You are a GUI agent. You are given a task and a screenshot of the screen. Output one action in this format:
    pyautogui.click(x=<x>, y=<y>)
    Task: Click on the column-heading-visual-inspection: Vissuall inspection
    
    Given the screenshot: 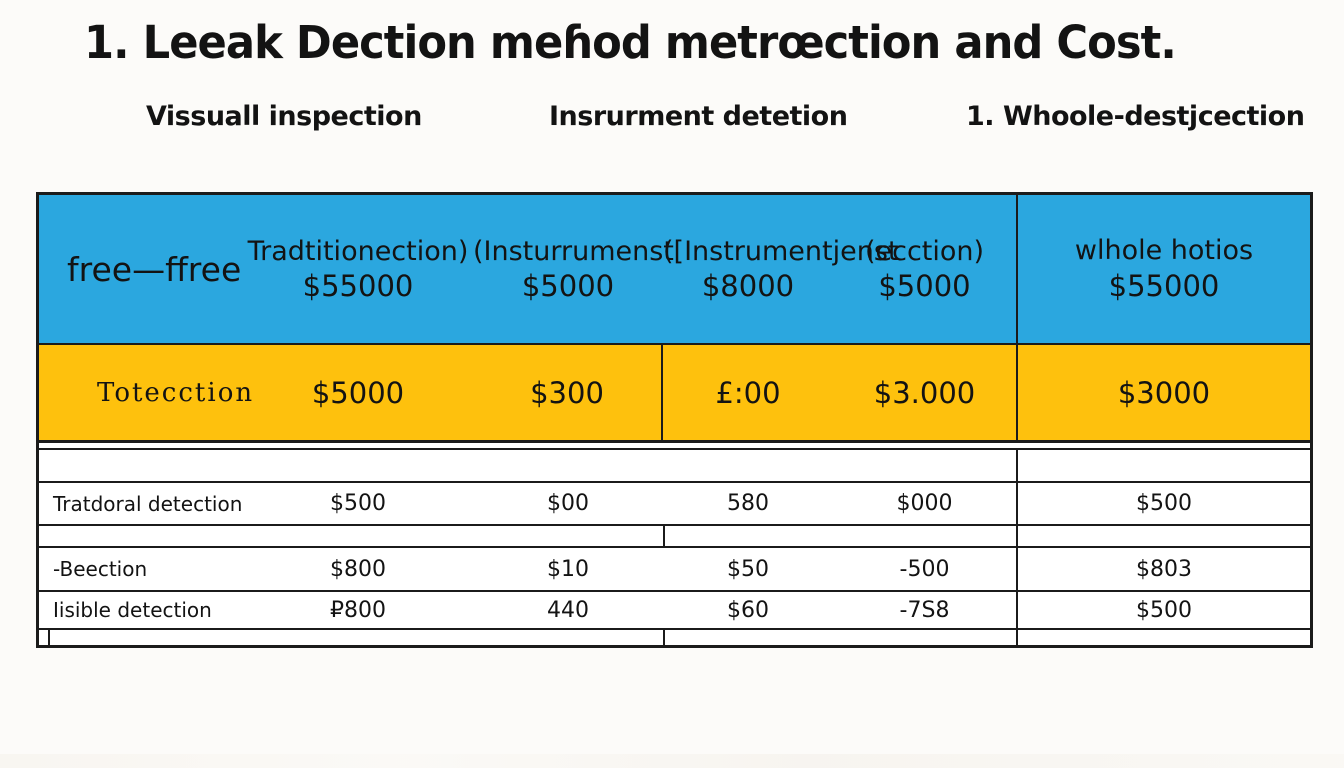 What is the action you would take?
    pyautogui.click(x=284, y=116)
    